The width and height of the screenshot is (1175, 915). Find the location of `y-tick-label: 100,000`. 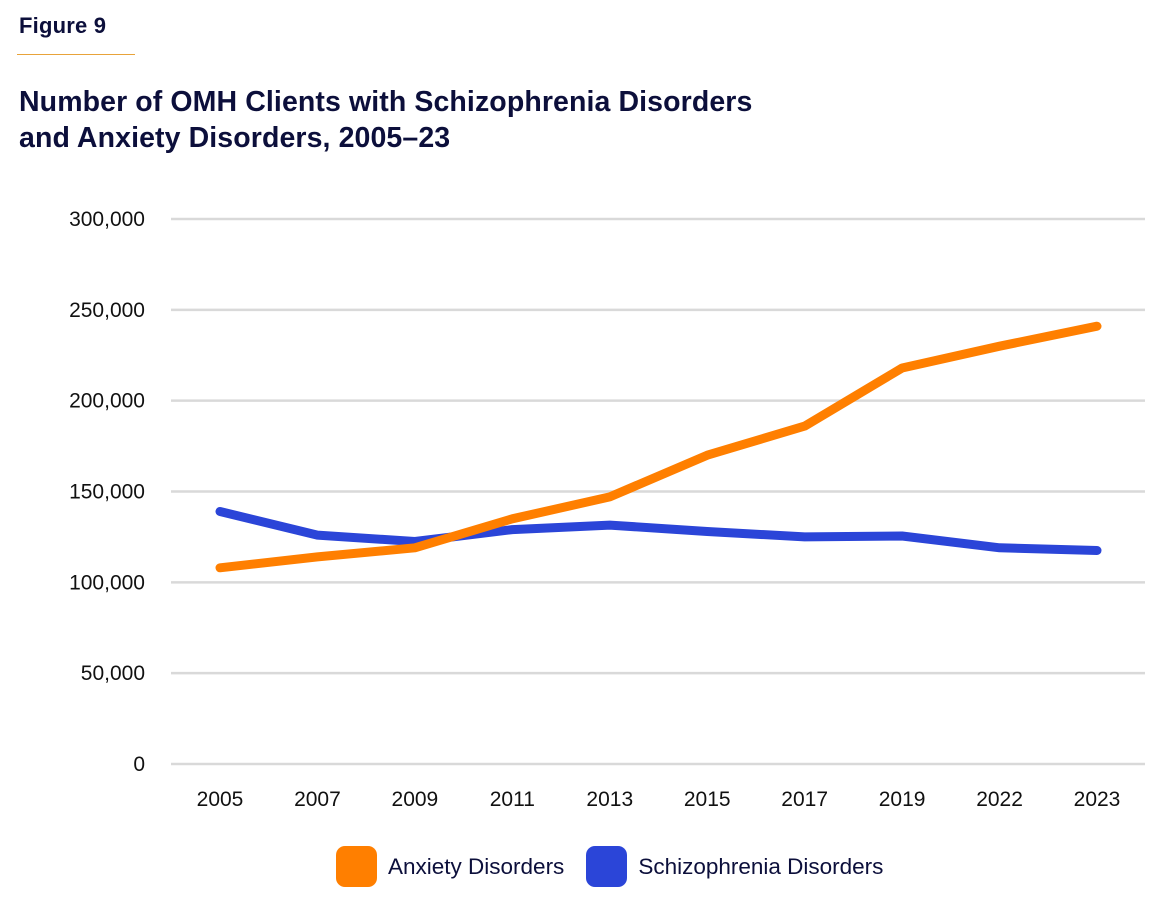

y-tick-label: 100,000 is located at coordinates (107, 582).